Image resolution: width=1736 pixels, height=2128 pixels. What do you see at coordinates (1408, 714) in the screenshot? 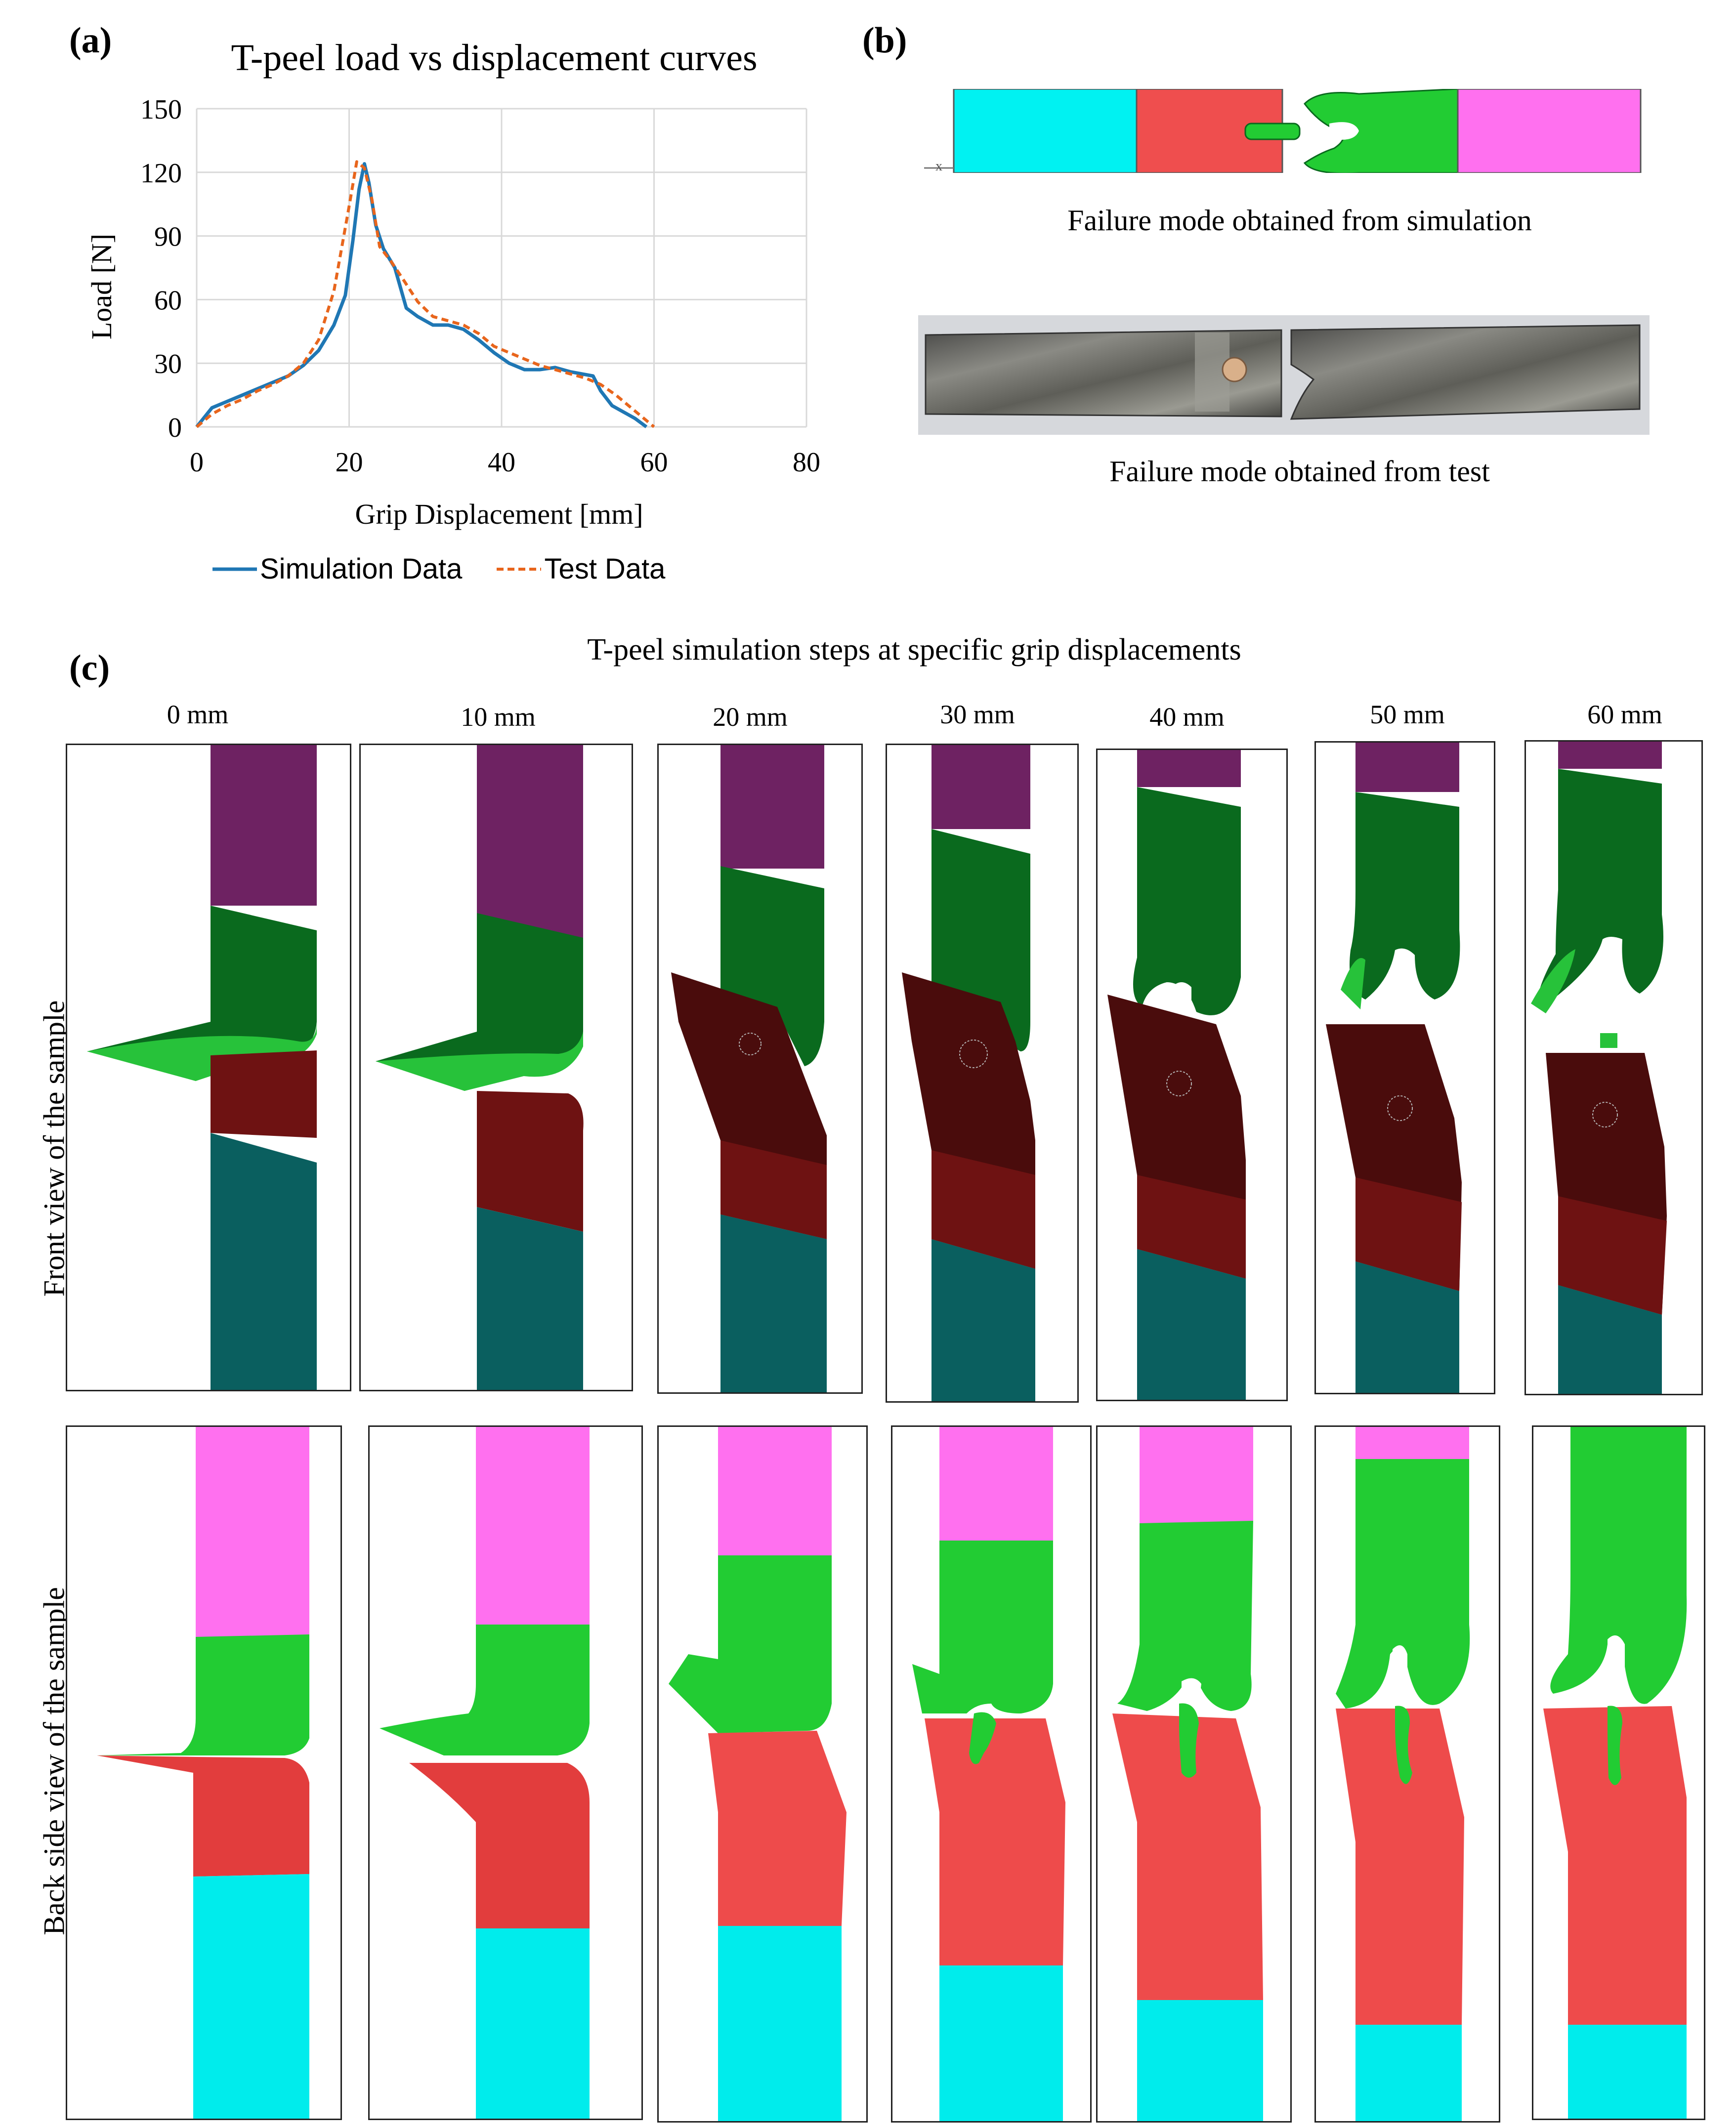
I see `col-label-50: 50 mm` at bounding box center [1408, 714].